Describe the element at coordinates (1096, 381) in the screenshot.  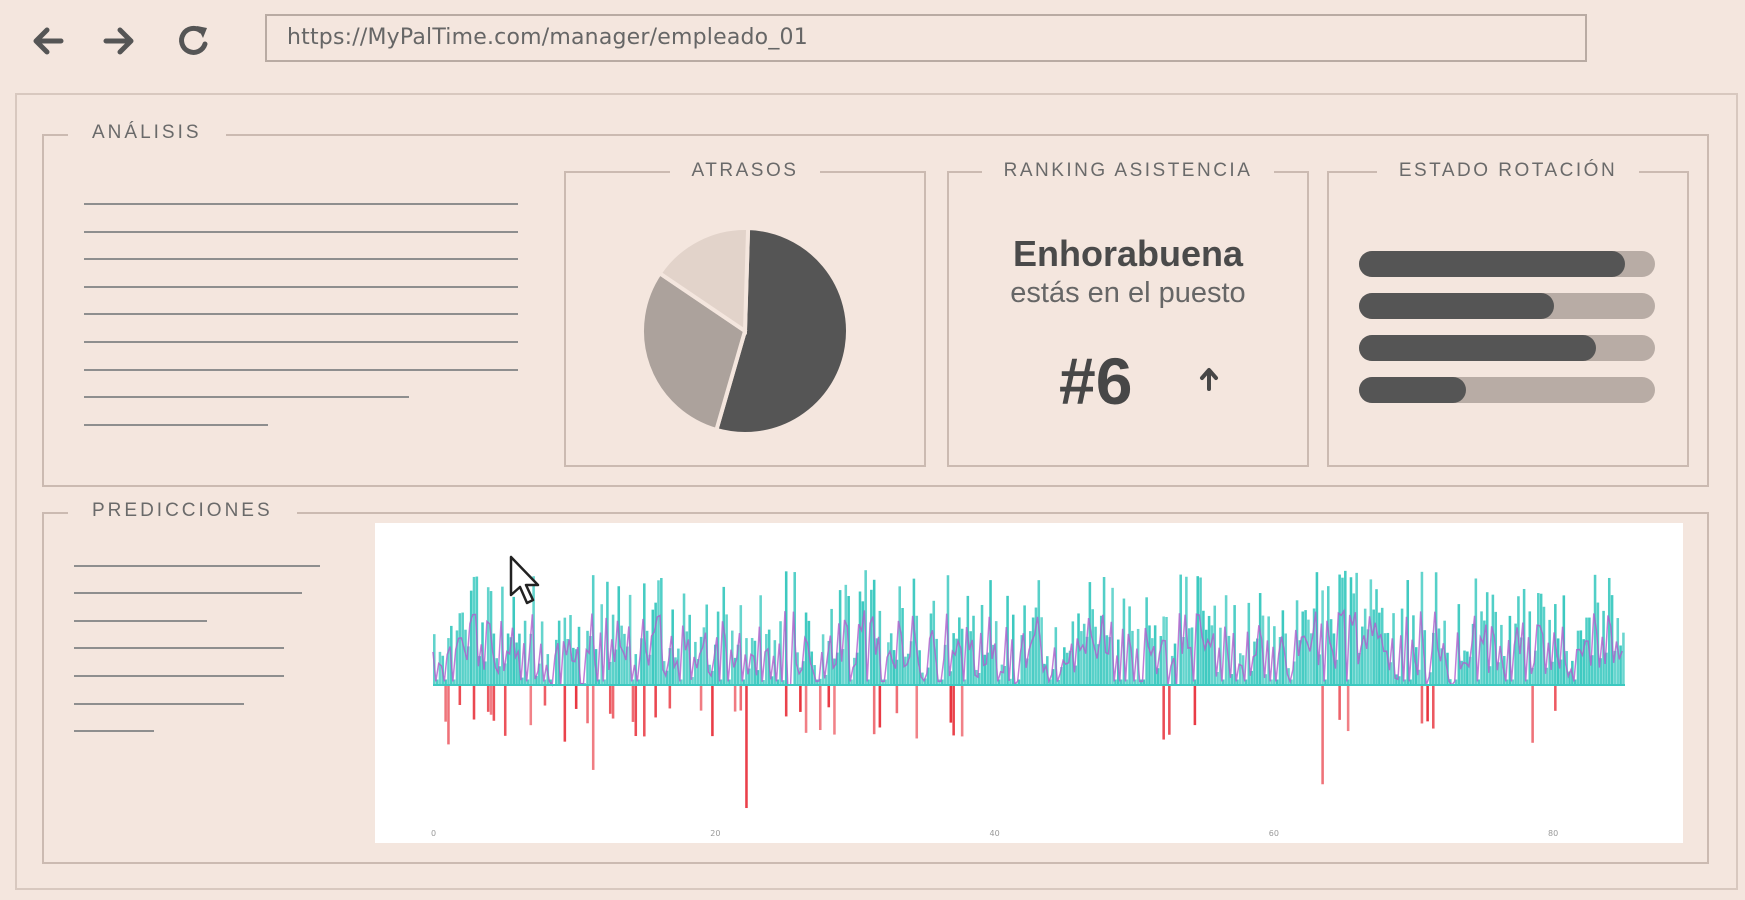
I see `ranking-position: #6` at that location.